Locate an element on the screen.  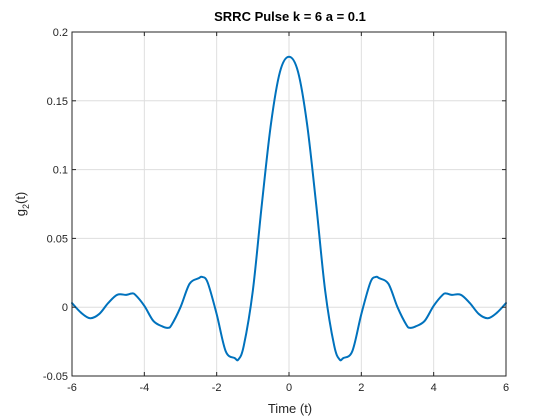
x-axis-label: Time (t) is located at coordinates (290, 408).